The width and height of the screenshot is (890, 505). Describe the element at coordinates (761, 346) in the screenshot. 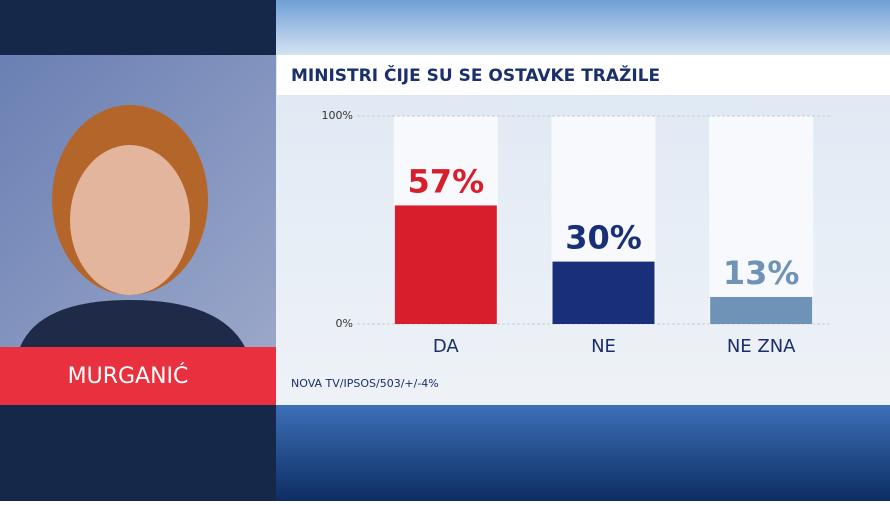

I see `x-tick-label: NE ZNA` at that location.